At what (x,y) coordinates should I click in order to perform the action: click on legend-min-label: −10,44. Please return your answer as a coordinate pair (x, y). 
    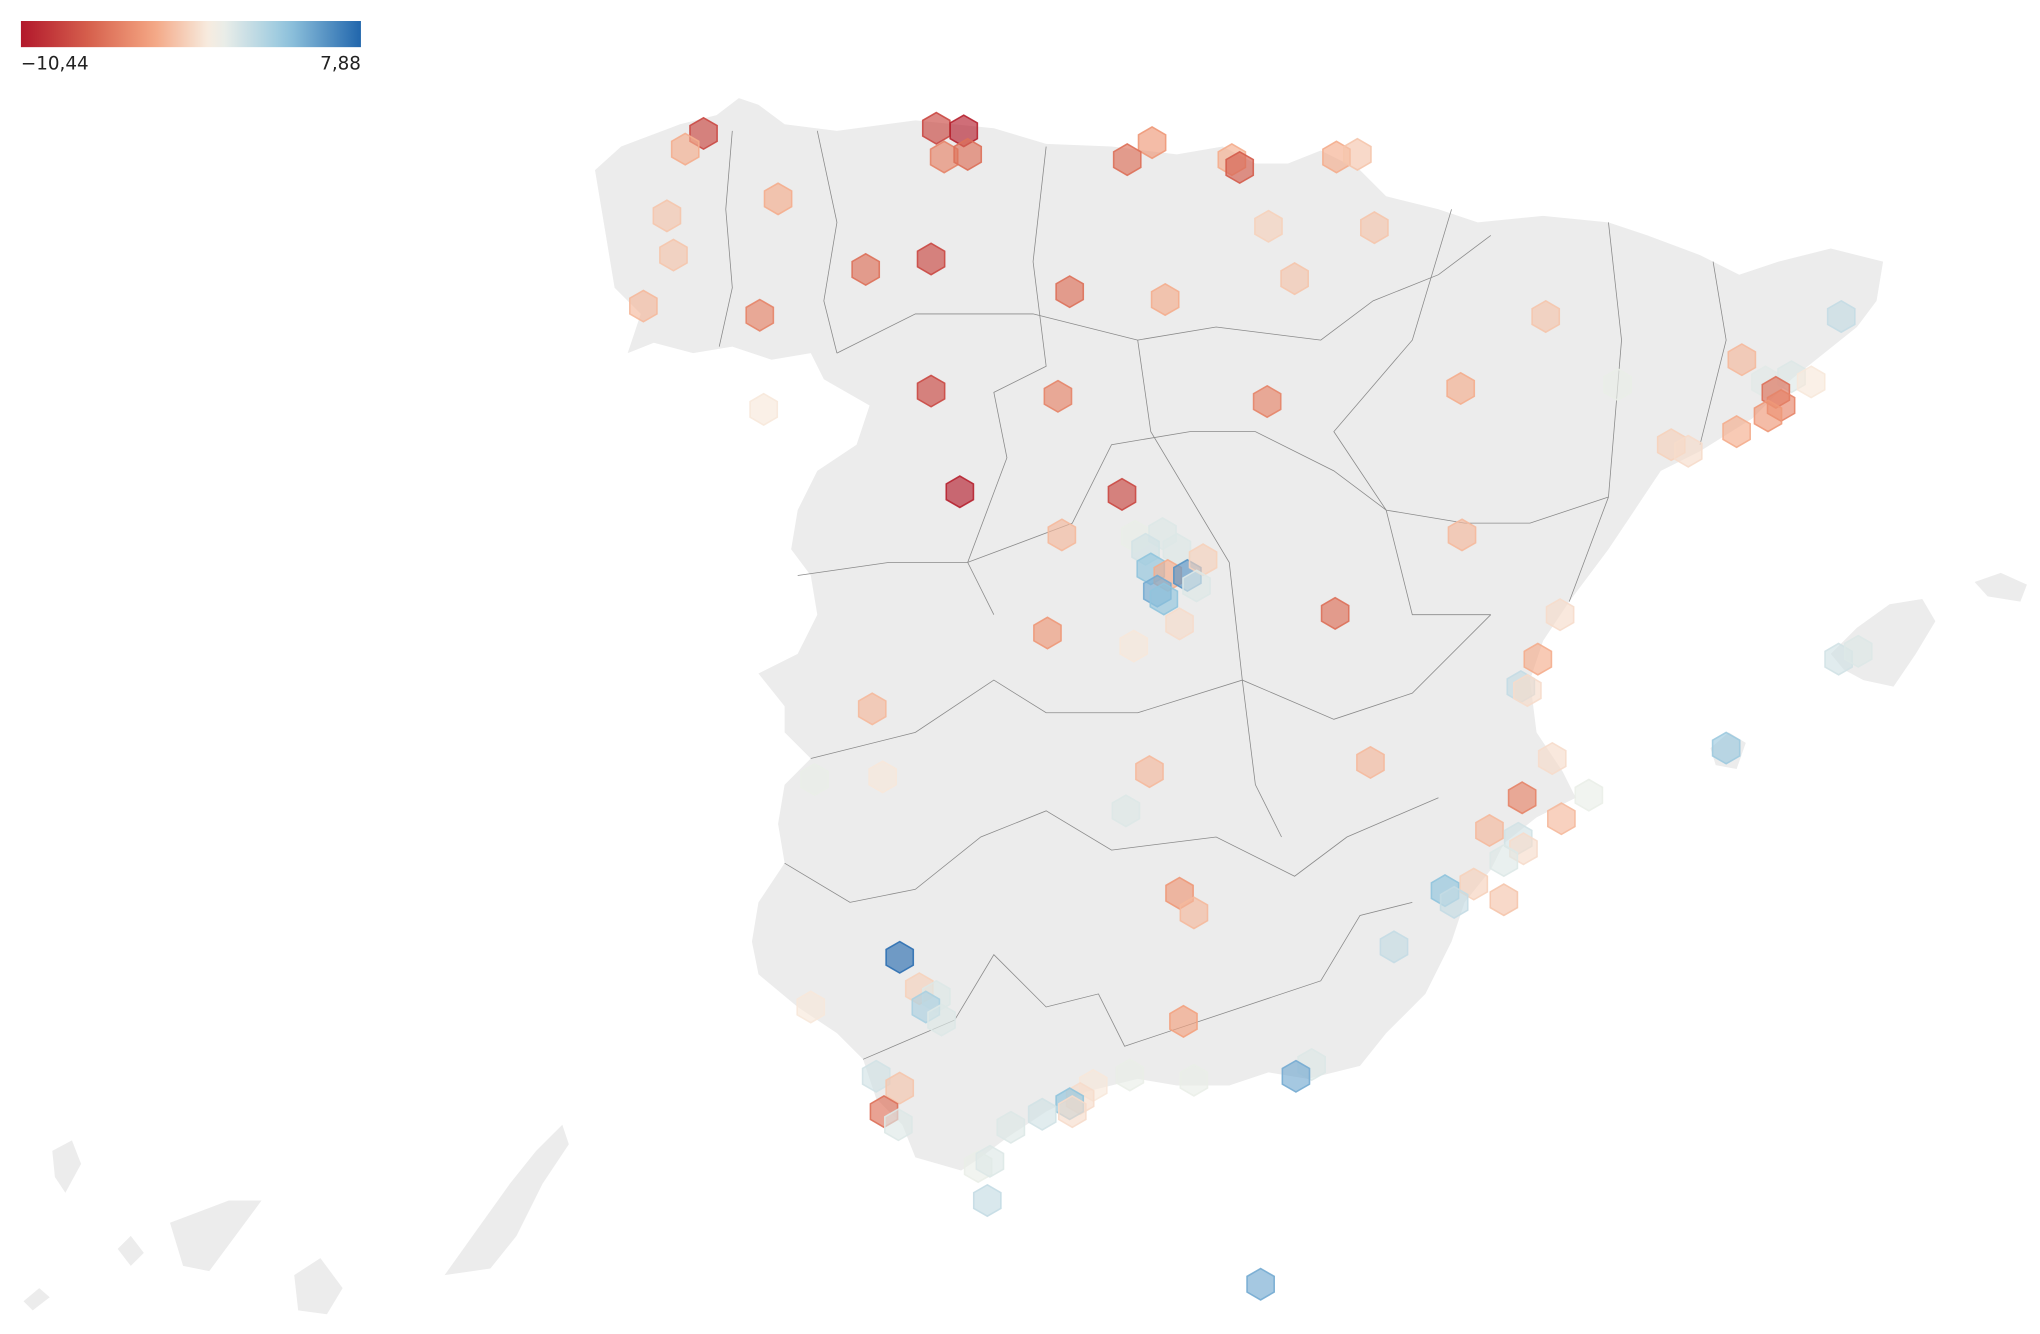
    Looking at the image, I should click on (55, 63).